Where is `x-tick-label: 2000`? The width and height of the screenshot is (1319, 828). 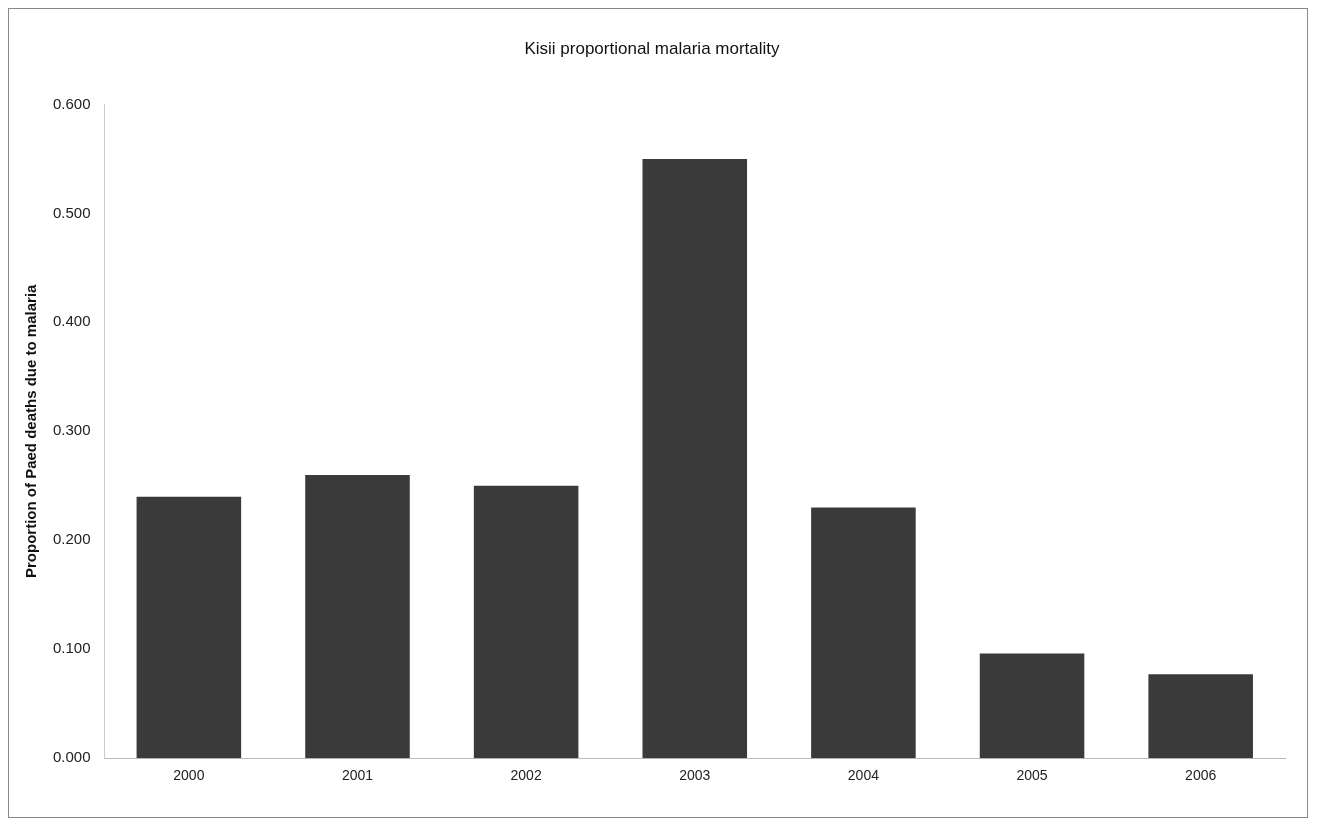 x-tick-label: 2000 is located at coordinates (189, 775).